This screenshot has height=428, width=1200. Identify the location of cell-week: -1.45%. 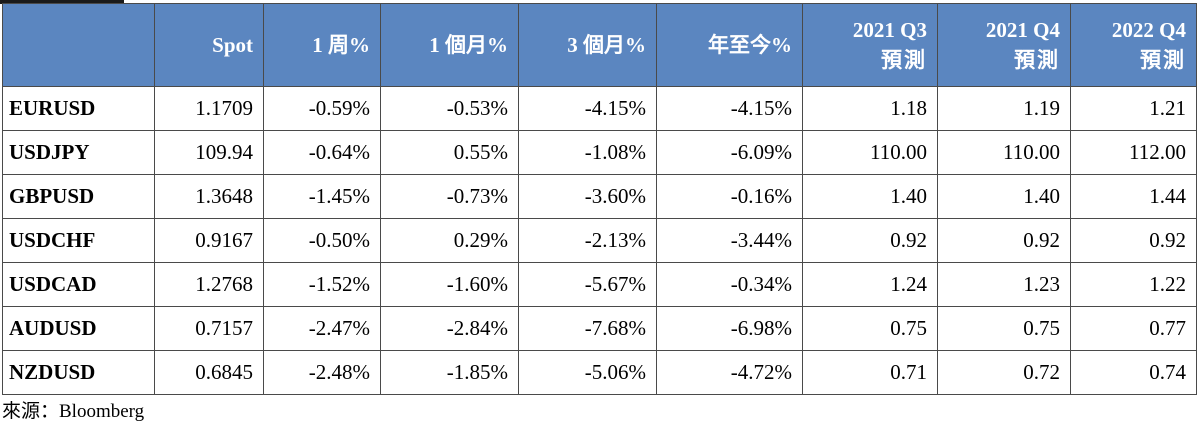
(322, 196).